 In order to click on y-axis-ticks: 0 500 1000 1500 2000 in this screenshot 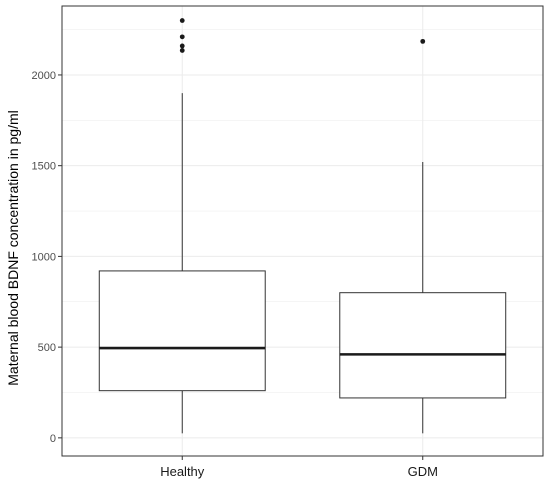, I will do `click(47, 257)`.